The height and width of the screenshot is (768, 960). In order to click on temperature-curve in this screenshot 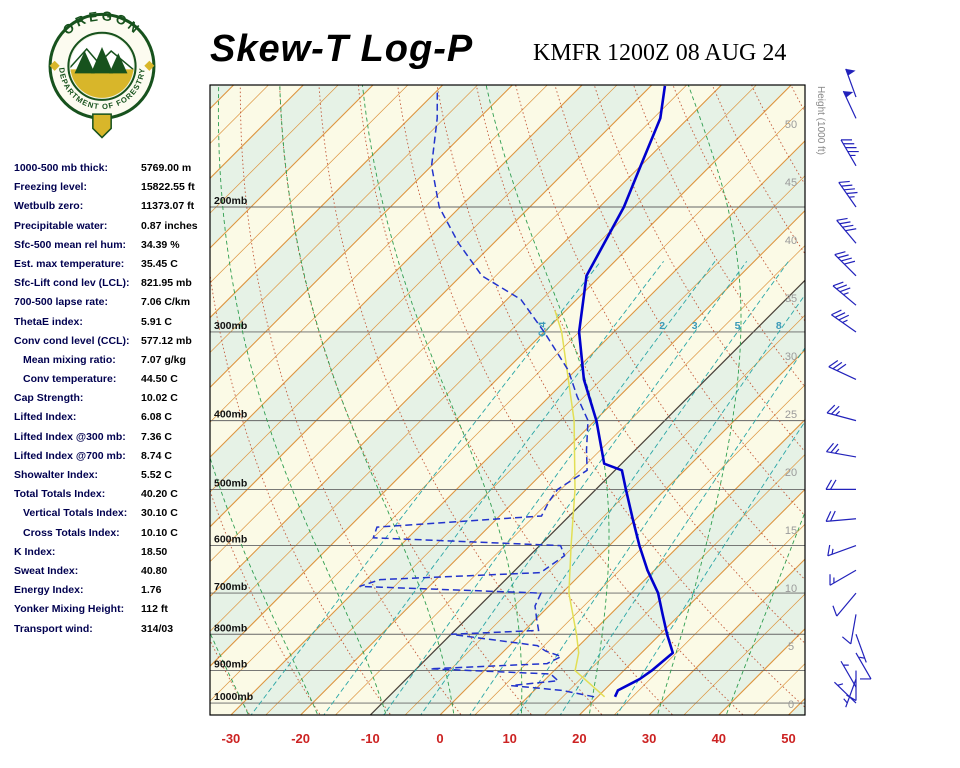, I will do `click(626, 391)`.